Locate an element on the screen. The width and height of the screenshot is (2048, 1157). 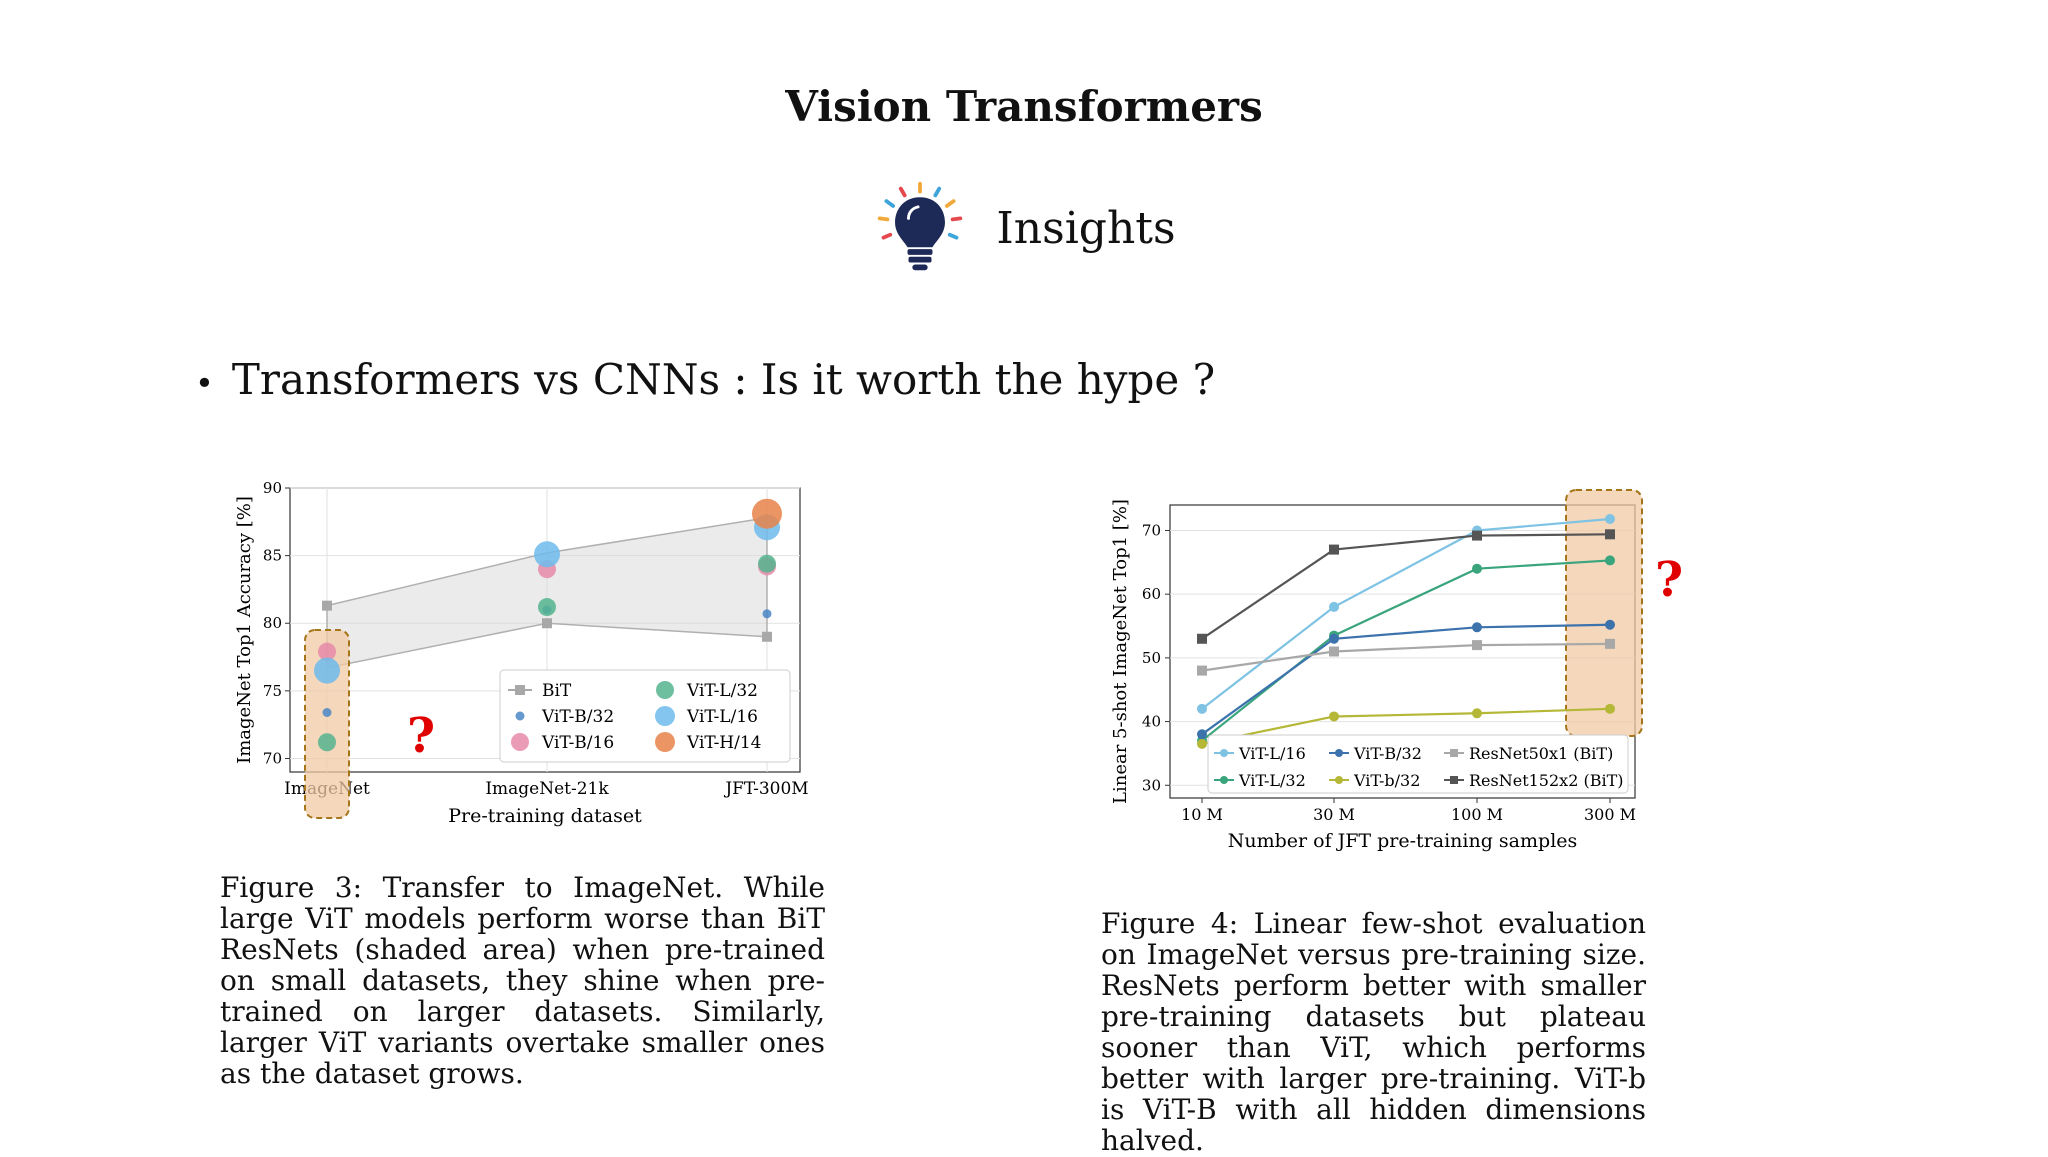
legend-label: ViT-b/32 is located at coordinates (1386, 780).